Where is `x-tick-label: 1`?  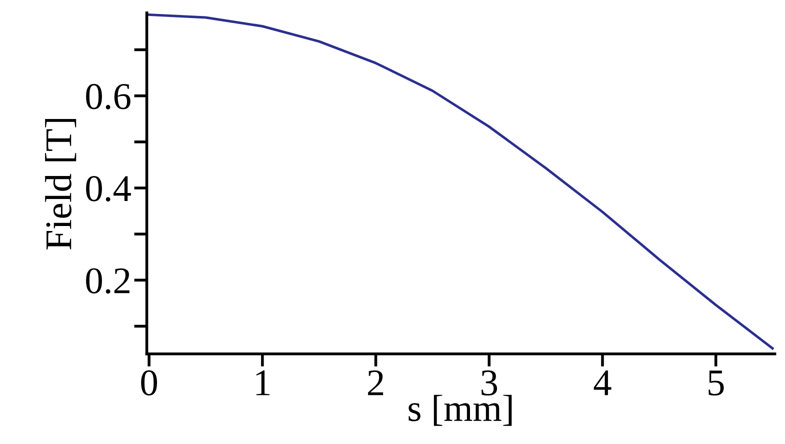
x-tick-label: 1 is located at coordinates (263, 383).